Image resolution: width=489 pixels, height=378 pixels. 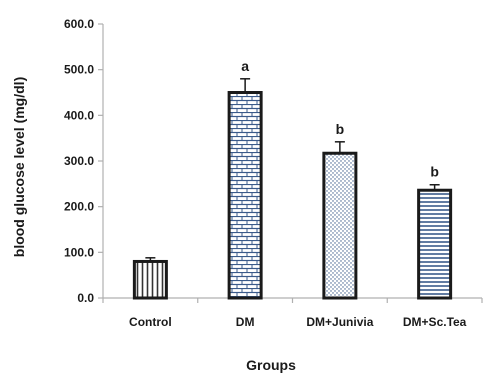 I want to click on y-tick-label: 400.0, so click(x=79, y=115).